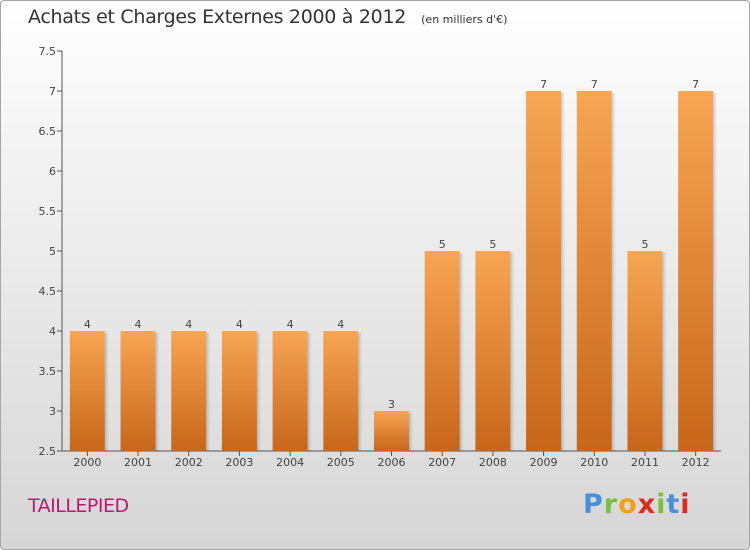 The width and height of the screenshot is (750, 550). What do you see at coordinates (673, 504) in the screenshot?
I see `logo-letter: t` at bounding box center [673, 504].